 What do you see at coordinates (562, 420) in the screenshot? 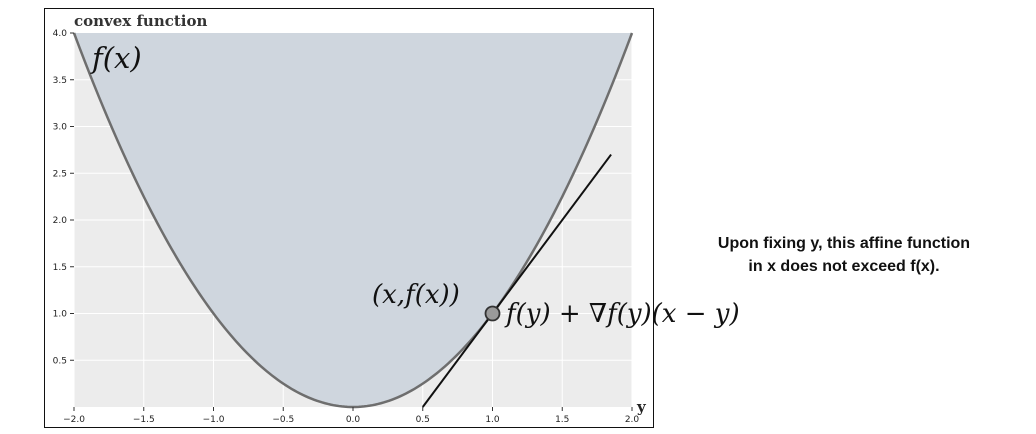
I see `x-tick-label: 1.5` at bounding box center [562, 420].